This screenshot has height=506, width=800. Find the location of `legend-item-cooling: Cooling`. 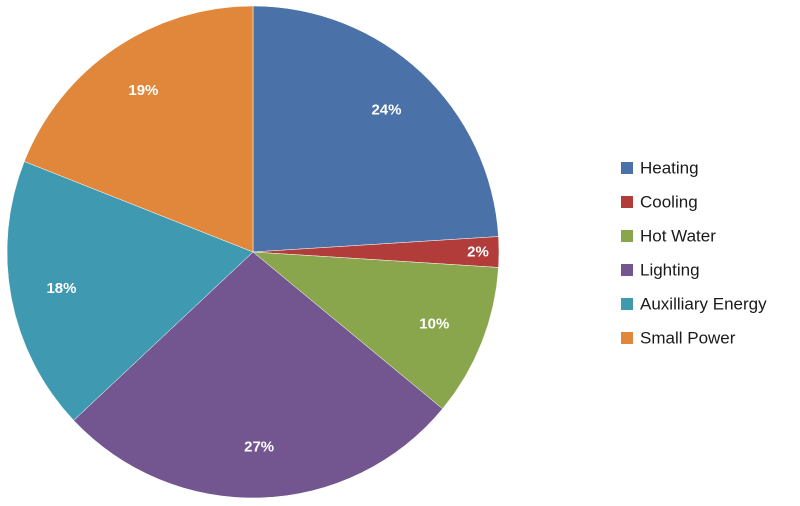

legend-item-cooling: Cooling is located at coordinates (659, 202).